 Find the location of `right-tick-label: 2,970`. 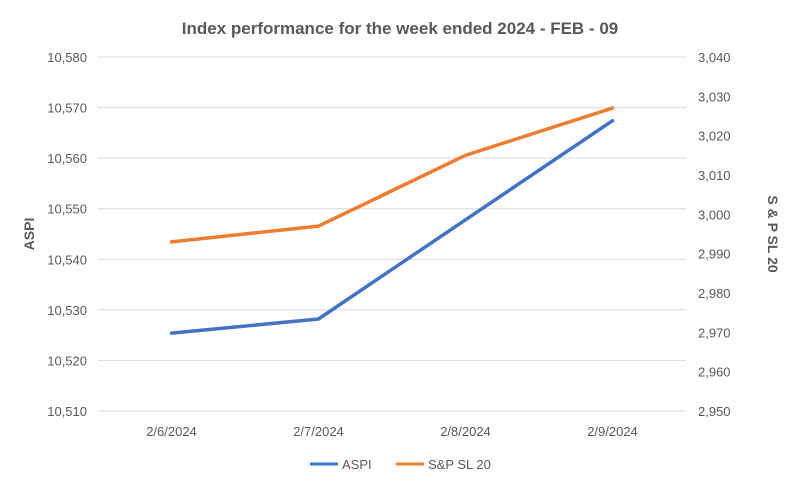

right-tick-label: 2,970 is located at coordinates (714, 332).